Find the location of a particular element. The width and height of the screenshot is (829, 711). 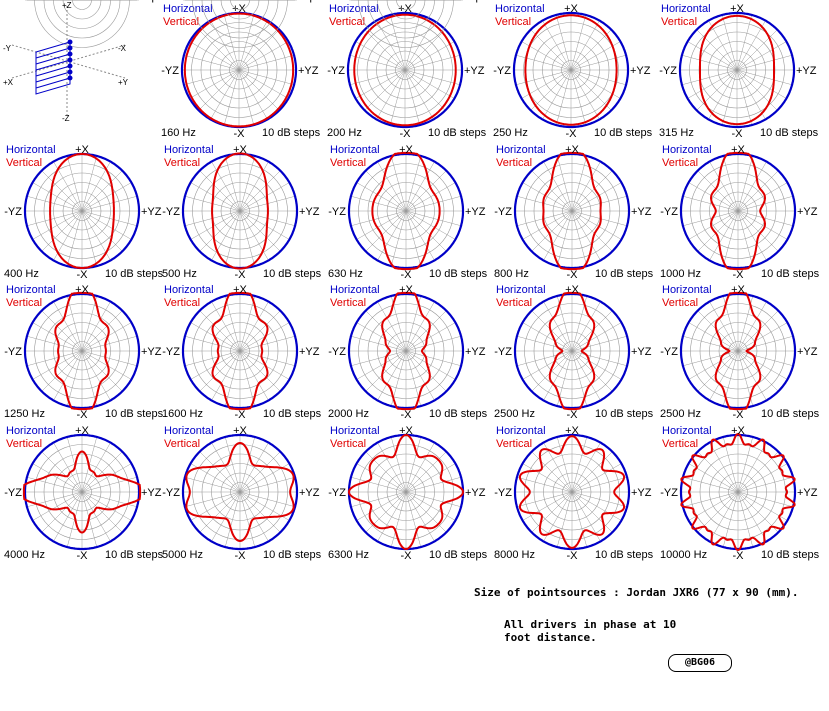

frequency-label: 315 Hz is located at coordinates (676, 133).